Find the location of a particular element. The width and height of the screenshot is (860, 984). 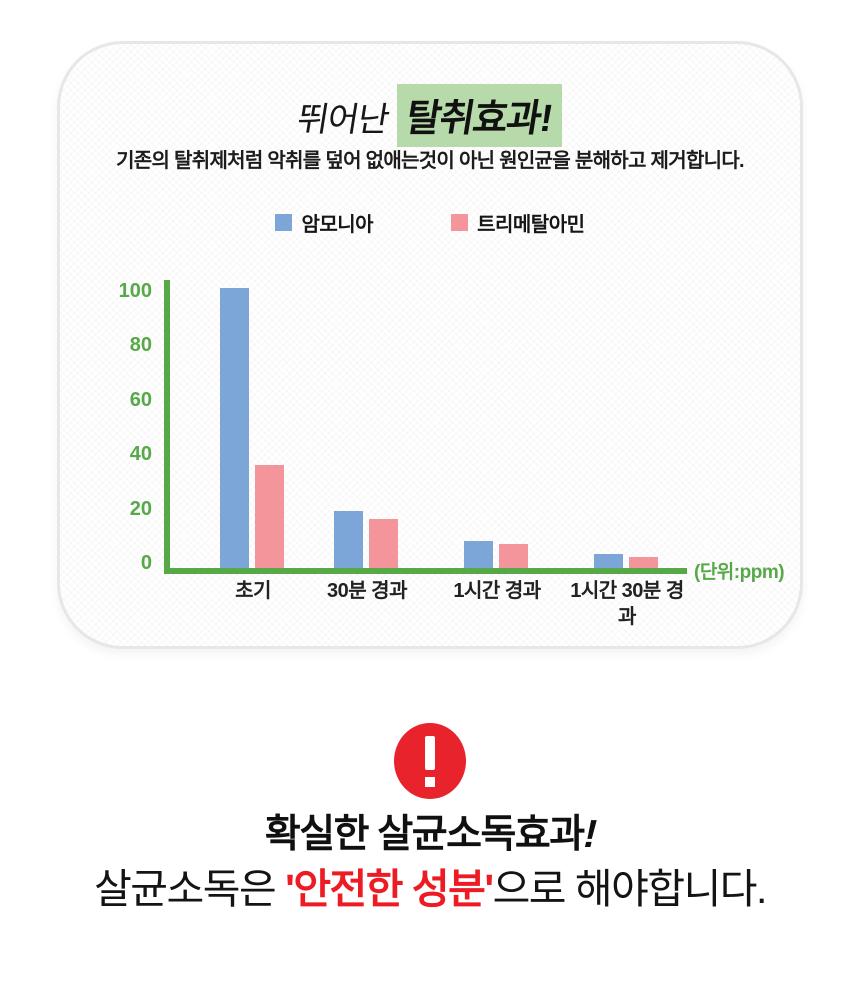

y-tick-label-100: 100 is located at coordinates (135, 291).